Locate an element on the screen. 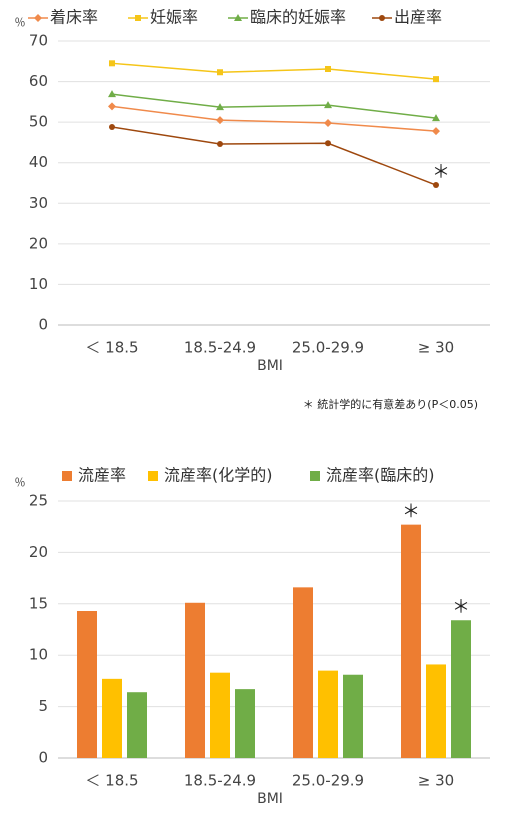  legend-label: 着床率 is located at coordinates (74, 17).